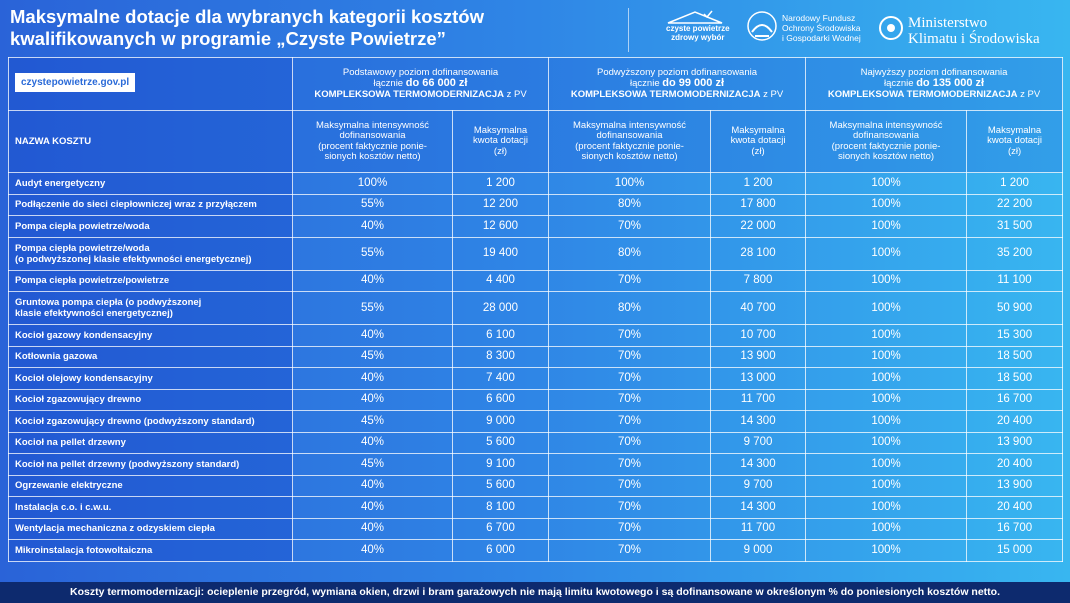  Describe the element at coordinates (500, 308) in the screenshot. I see `value-cell: 28 000` at that location.